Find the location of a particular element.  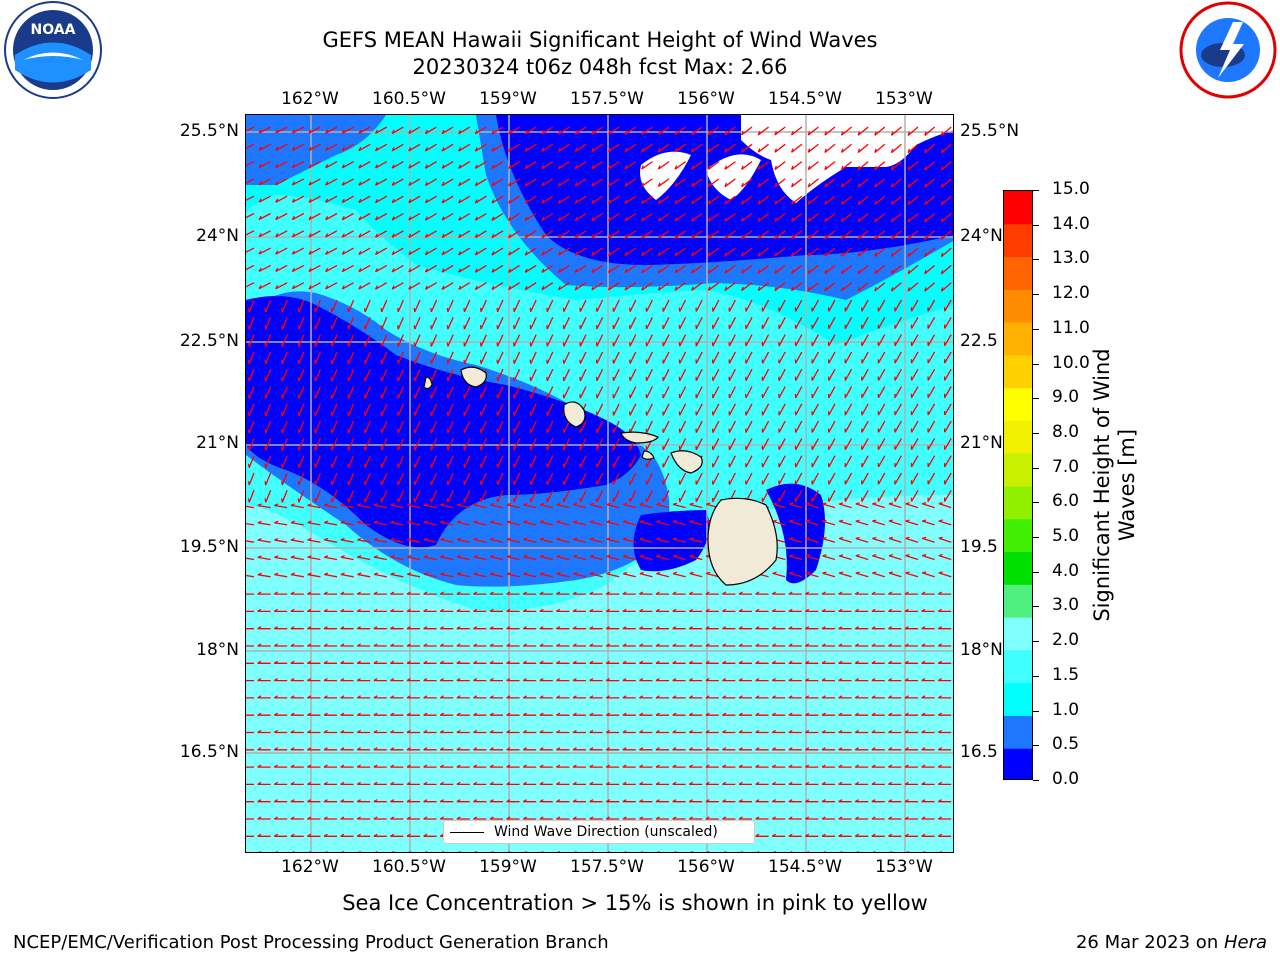

colorbar-tick-label: 7.0 is located at coordinates (1066, 466).